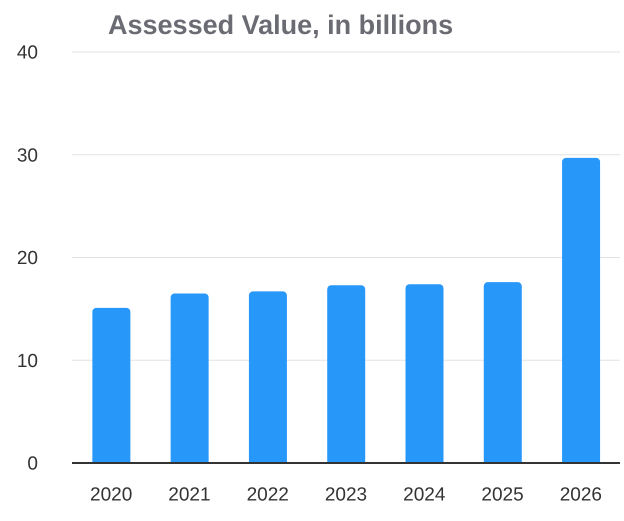 The width and height of the screenshot is (624, 521). Describe the element at coordinates (424, 495) in the screenshot. I see `x-tick-label: 2024` at that location.